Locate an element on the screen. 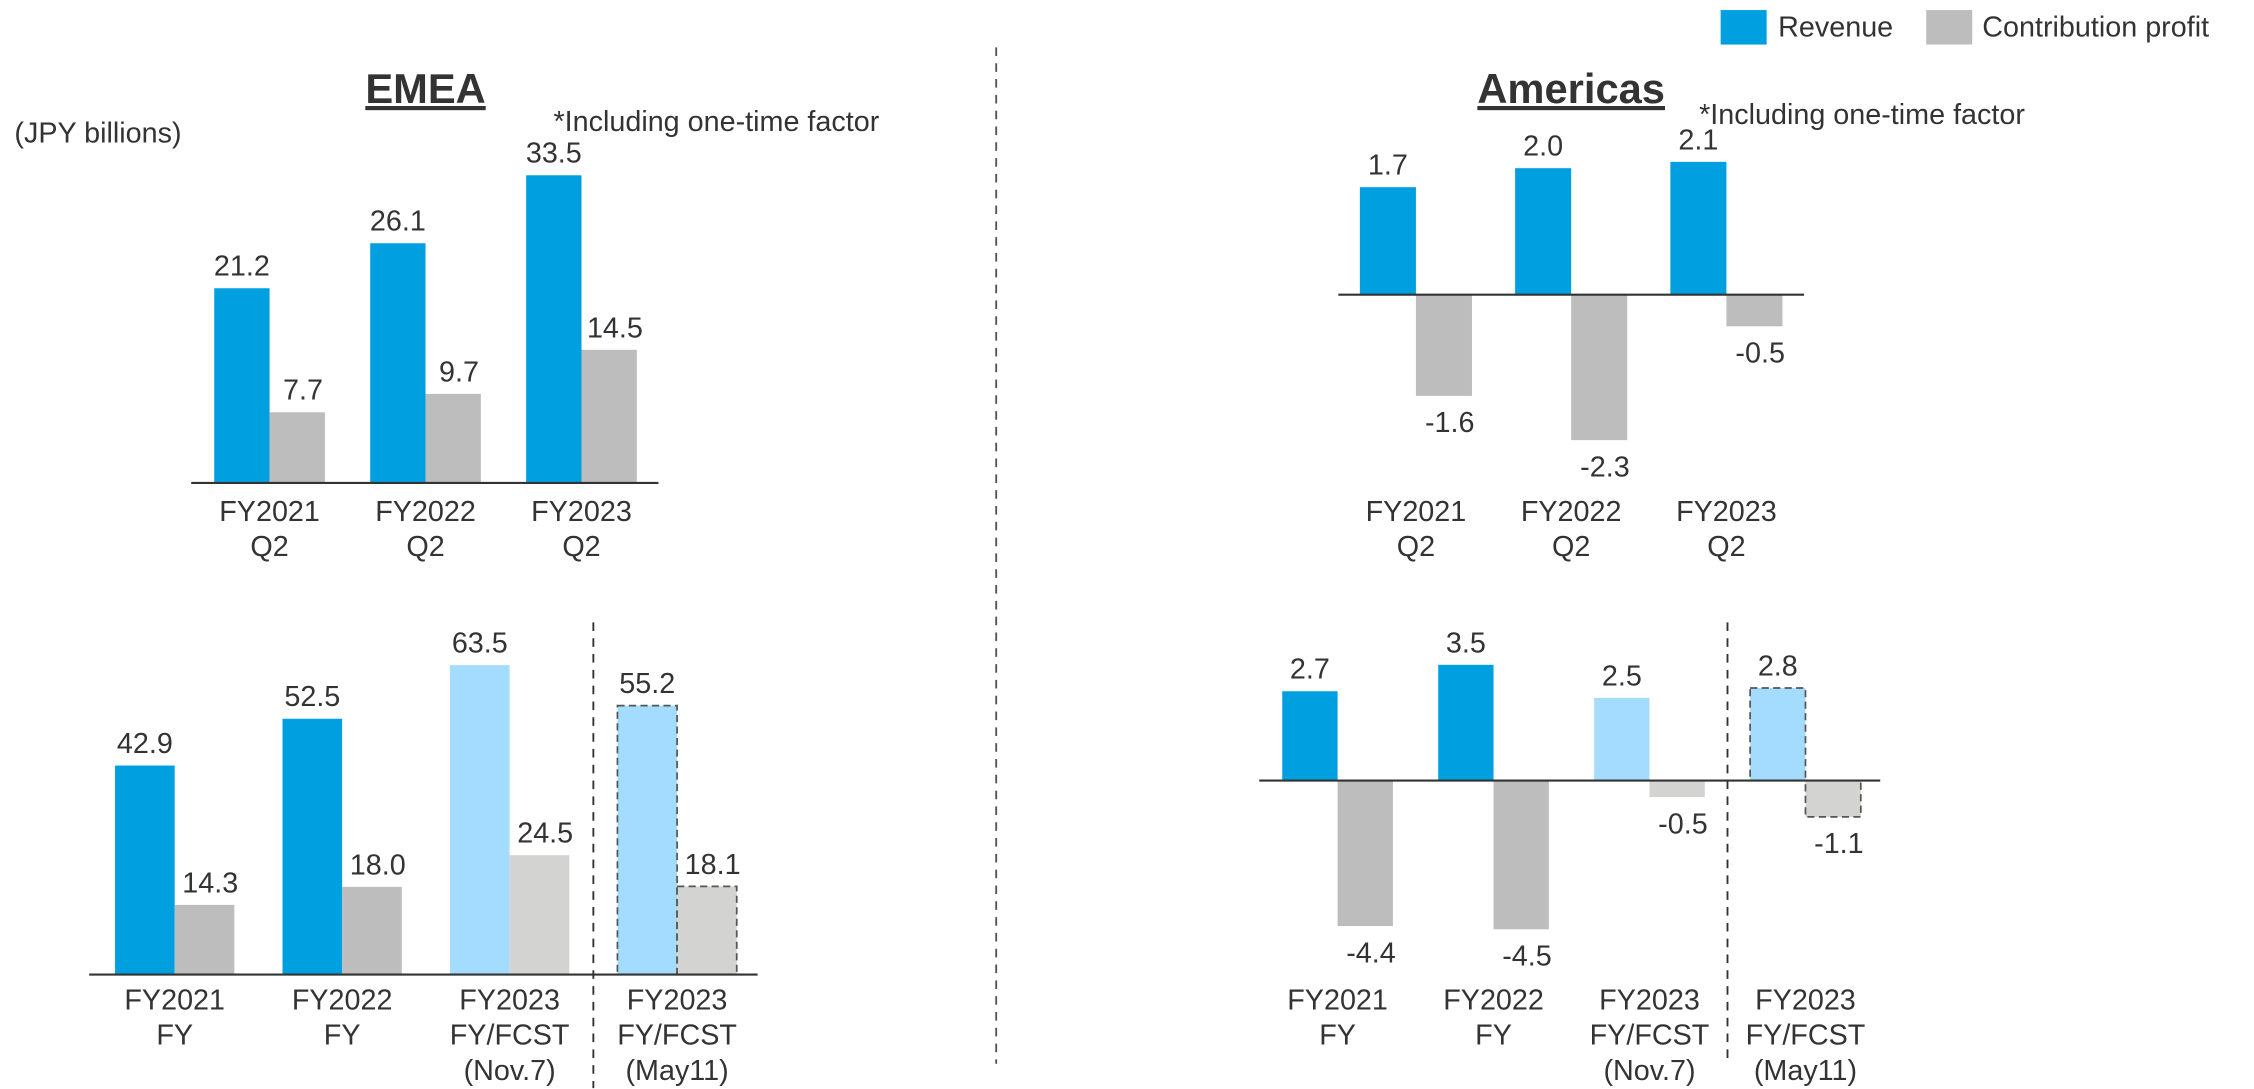  value-label: -4.5 is located at coordinates (1527, 957).